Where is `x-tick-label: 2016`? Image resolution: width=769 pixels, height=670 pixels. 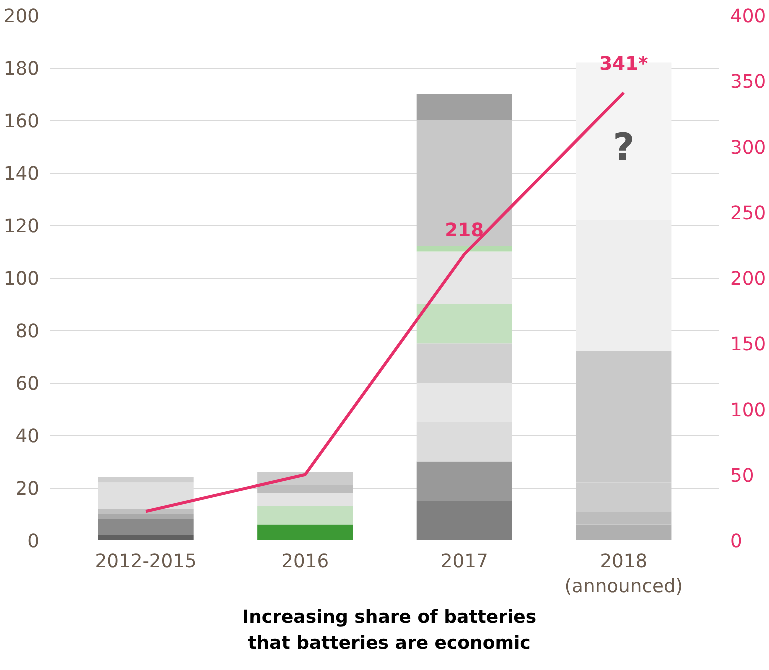
x-tick-label: 2016 is located at coordinates (306, 562).